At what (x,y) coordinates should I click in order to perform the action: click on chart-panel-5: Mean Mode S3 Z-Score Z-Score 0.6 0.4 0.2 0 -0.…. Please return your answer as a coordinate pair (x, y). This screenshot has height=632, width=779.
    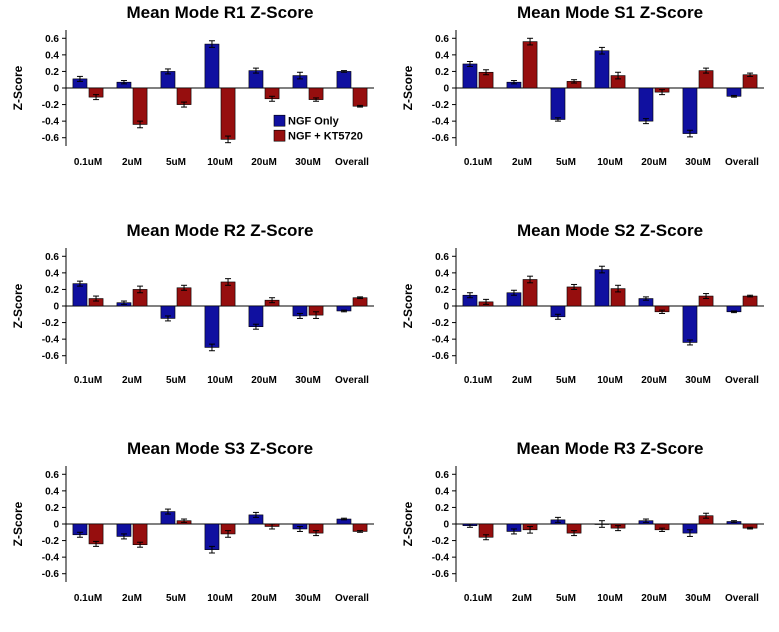
    Looking at the image, I should click on (192, 521).